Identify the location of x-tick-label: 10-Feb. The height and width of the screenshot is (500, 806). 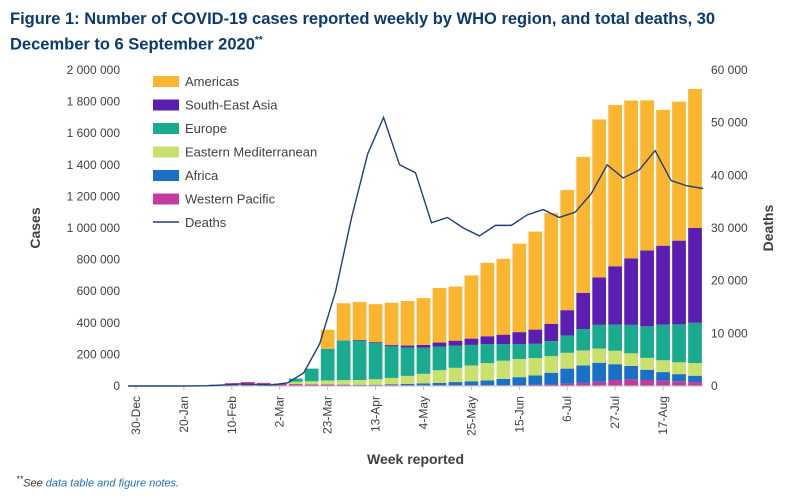
(232, 415).